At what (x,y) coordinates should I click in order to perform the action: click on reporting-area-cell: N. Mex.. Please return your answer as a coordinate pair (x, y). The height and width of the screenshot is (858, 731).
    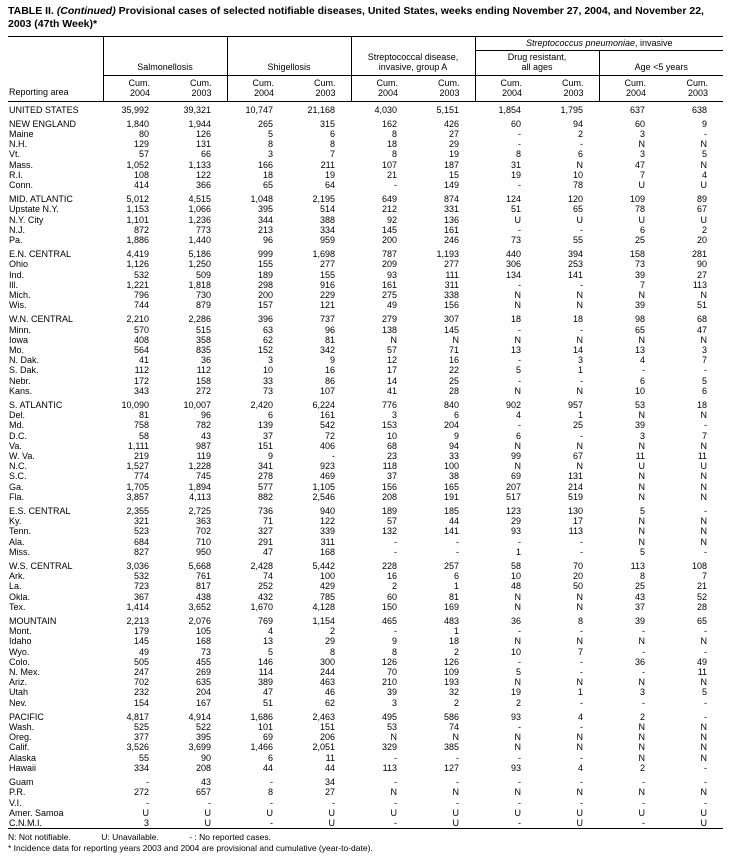
    Looking at the image, I should click on (25, 672).